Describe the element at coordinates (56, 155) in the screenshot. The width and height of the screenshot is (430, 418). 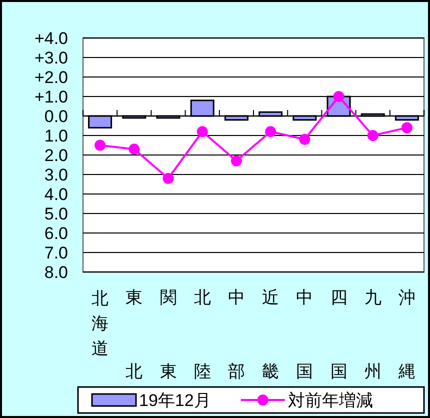
I see `y-tick-label: 2.0` at that location.